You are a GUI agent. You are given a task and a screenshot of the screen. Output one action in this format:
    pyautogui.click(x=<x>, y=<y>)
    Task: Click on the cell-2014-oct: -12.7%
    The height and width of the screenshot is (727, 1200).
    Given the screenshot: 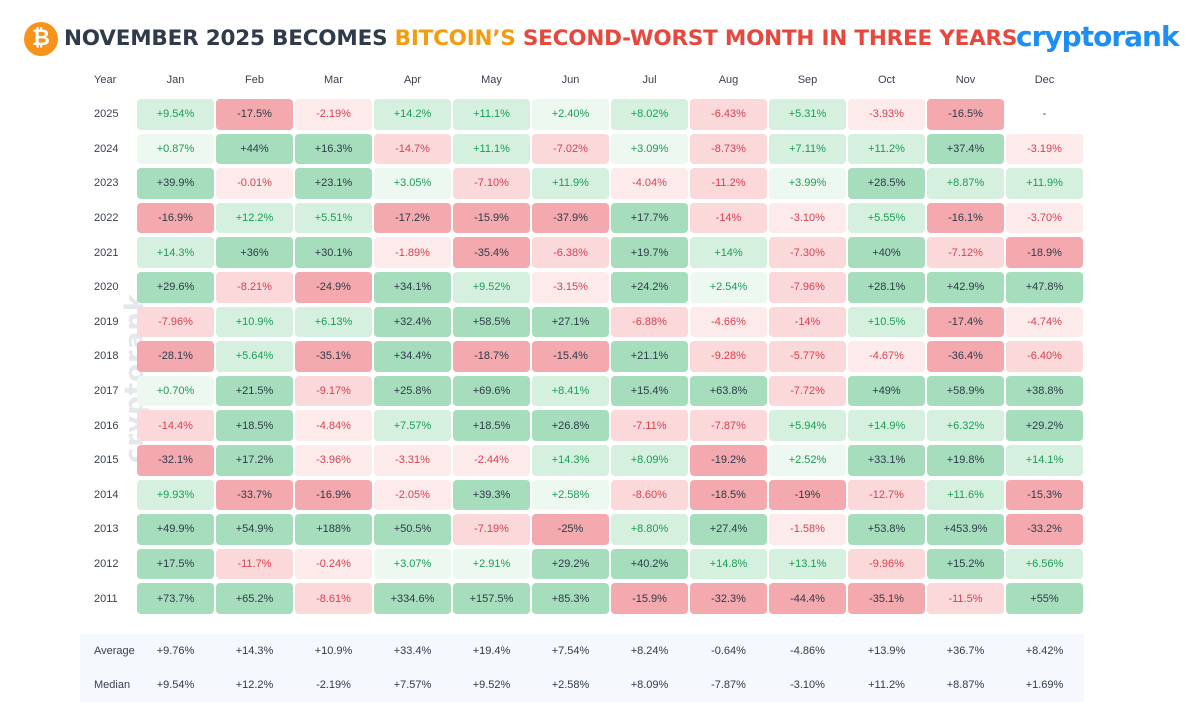 What is the action you would take?
    pyautogui.click(x=886, y=495)
    